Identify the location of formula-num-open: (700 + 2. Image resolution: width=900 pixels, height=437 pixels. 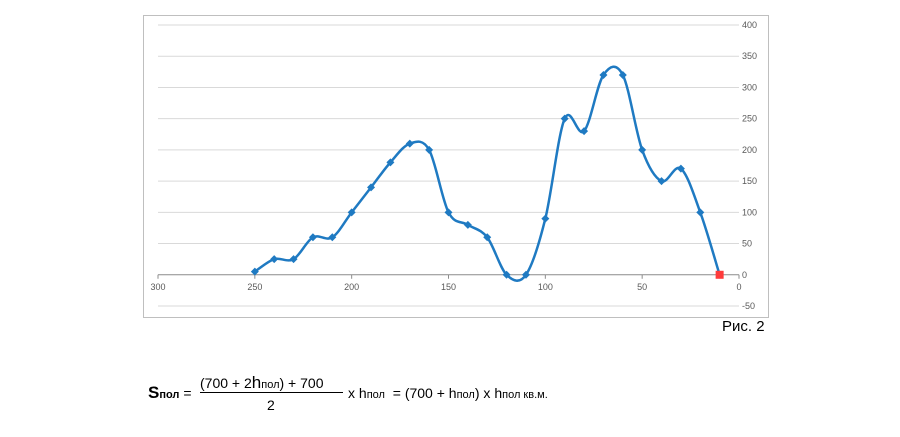
(226, 383).